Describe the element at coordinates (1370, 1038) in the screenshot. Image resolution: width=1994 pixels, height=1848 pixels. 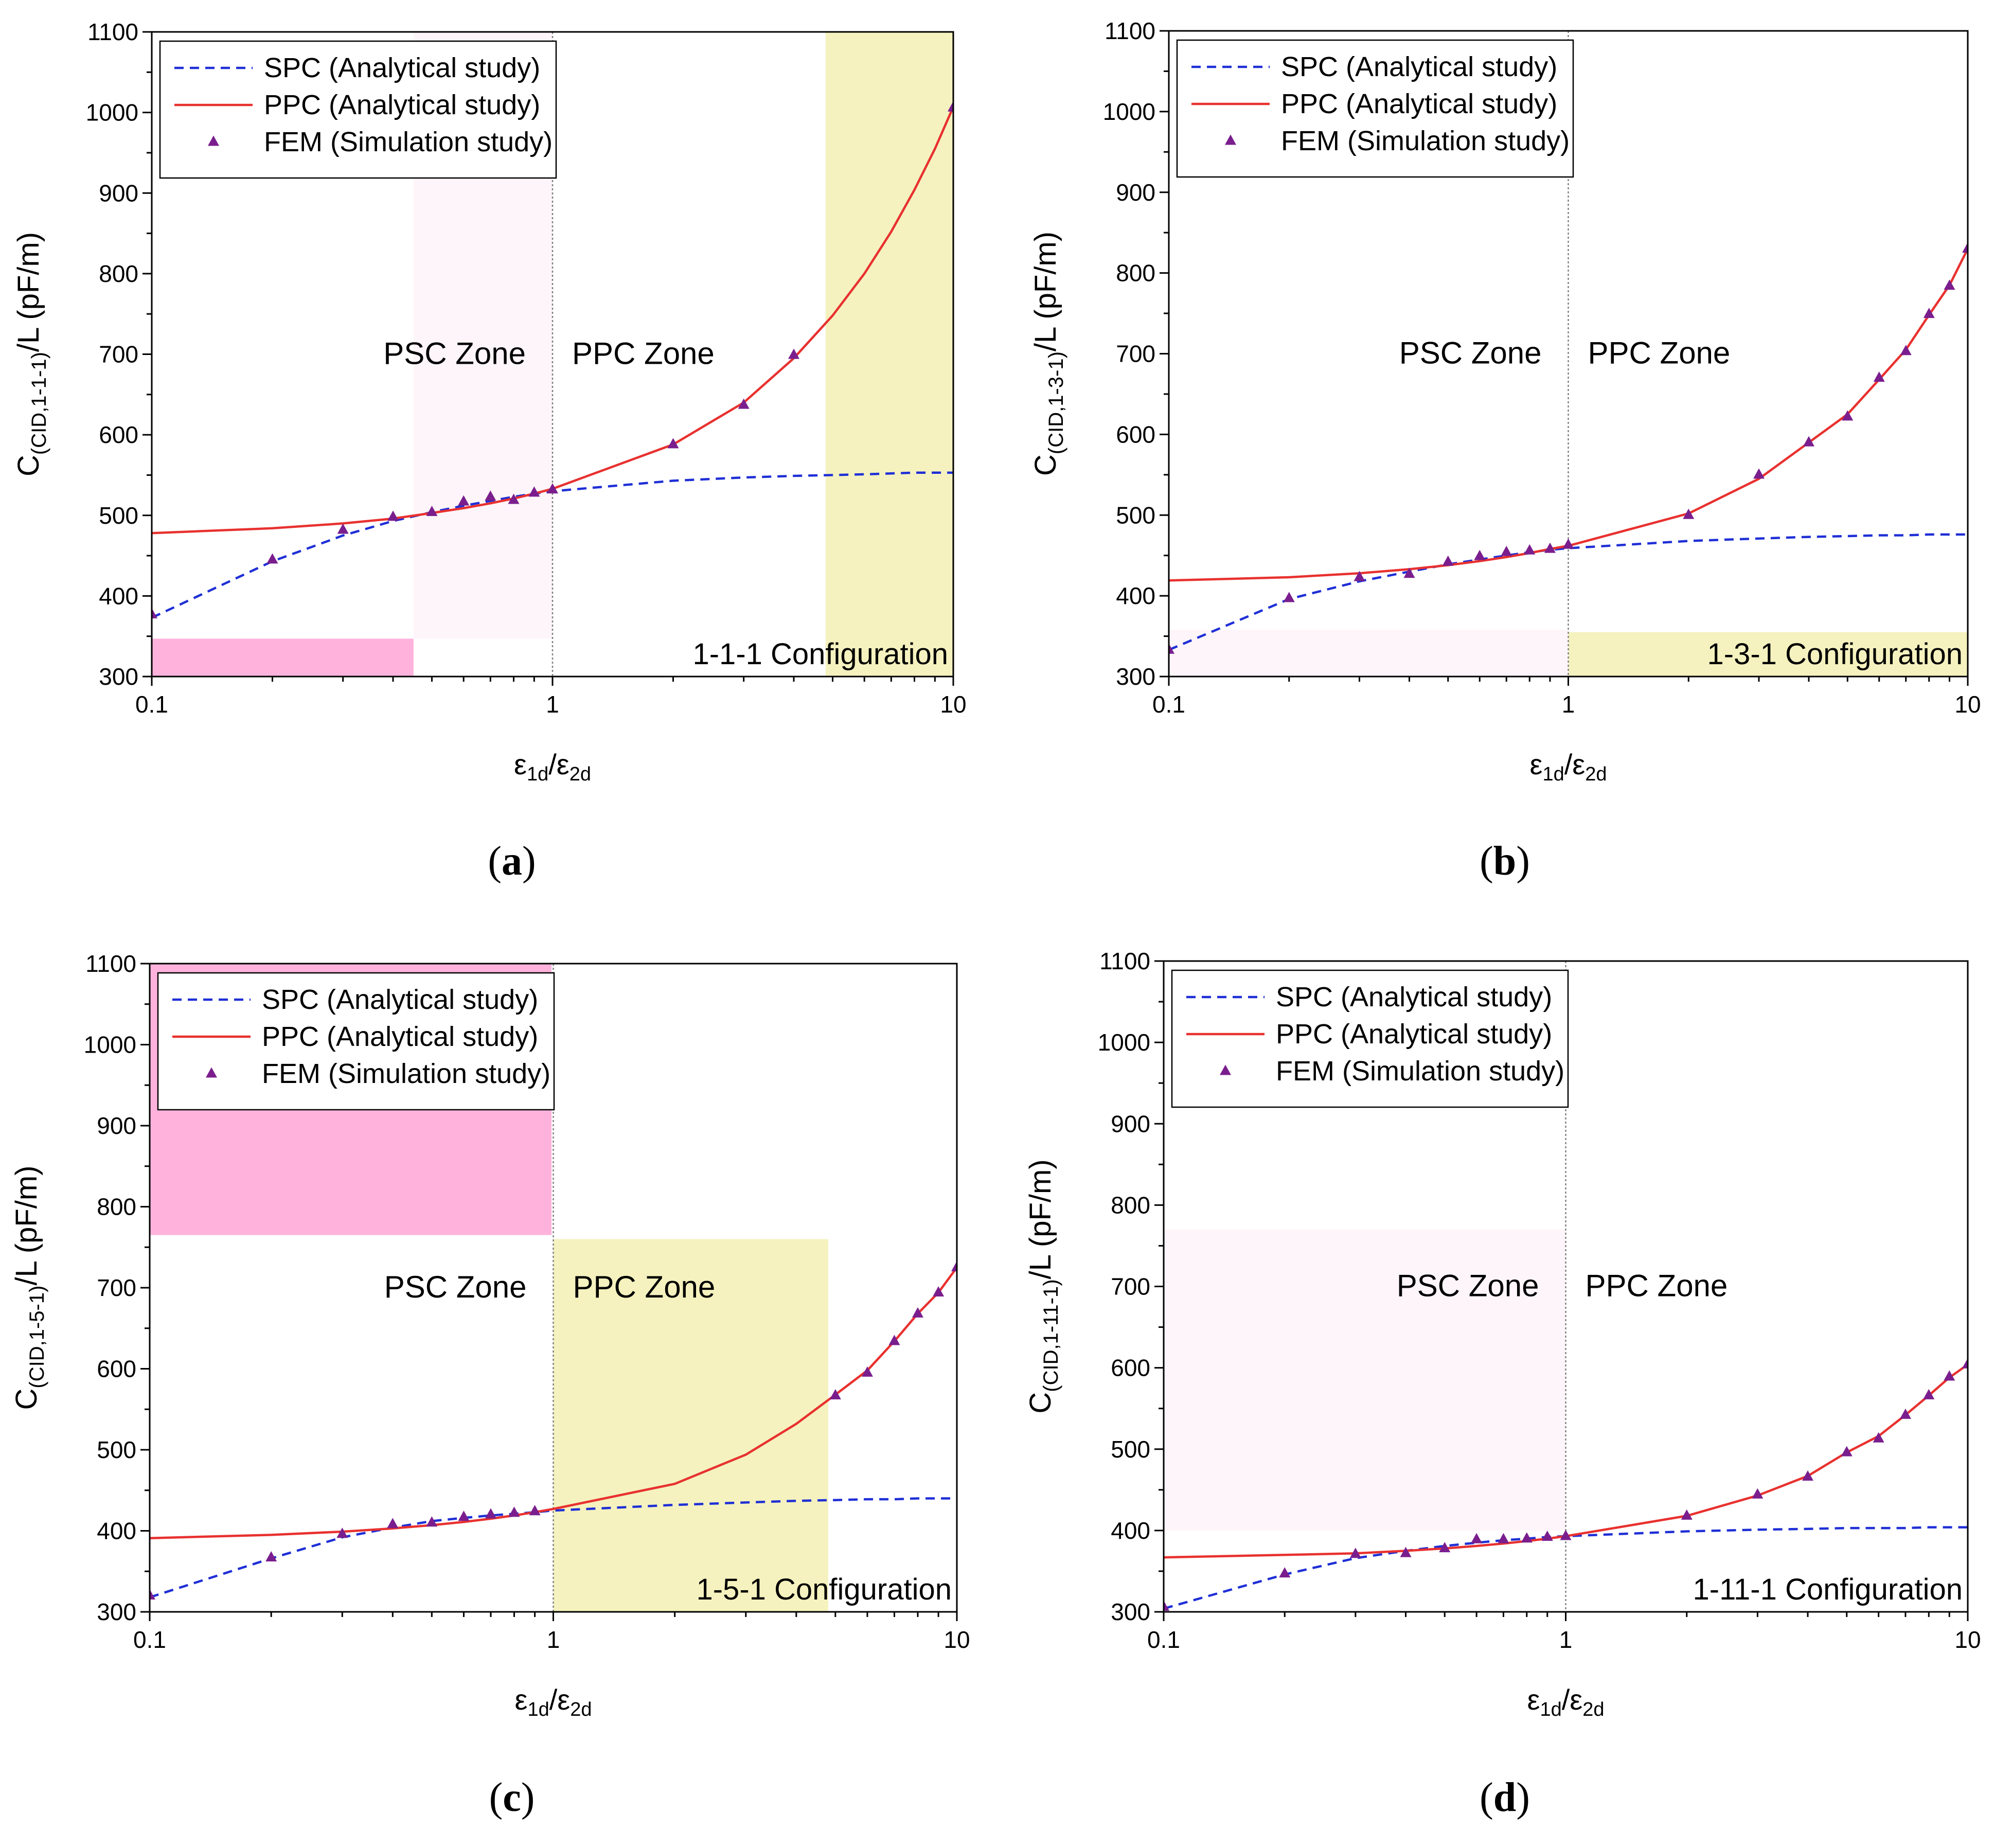
I see `legend-box` at that location.